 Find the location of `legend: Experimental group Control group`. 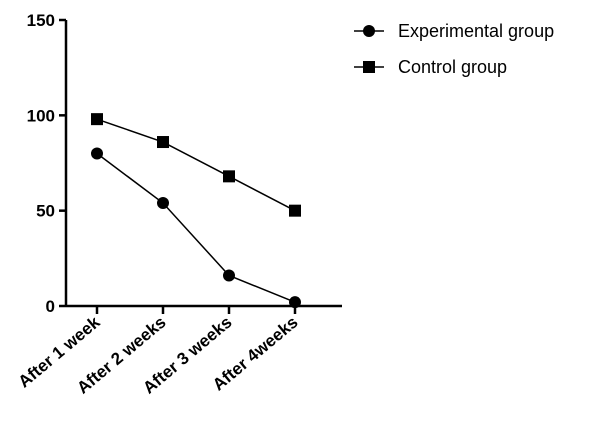

legend: Experimental group Control group is located at coordinates (454, 49).